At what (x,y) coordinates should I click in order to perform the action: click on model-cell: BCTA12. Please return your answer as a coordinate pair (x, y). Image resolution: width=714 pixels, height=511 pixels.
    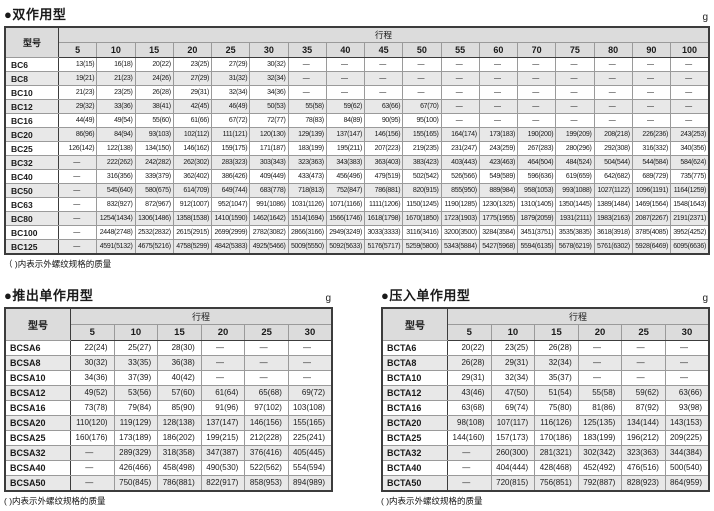
    Looking at the image, I should click on (414, 393).